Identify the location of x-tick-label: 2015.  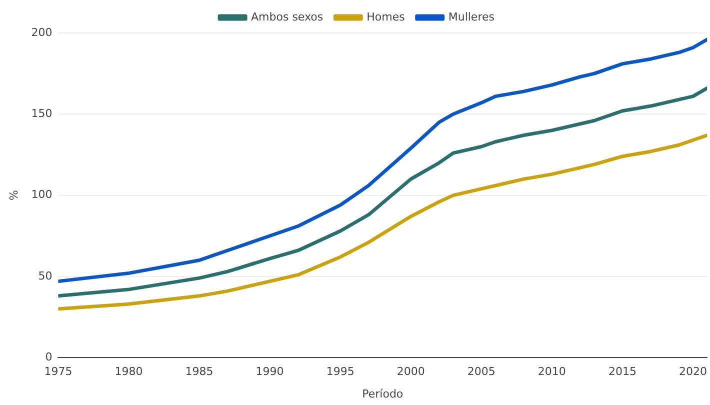
(622, 371).